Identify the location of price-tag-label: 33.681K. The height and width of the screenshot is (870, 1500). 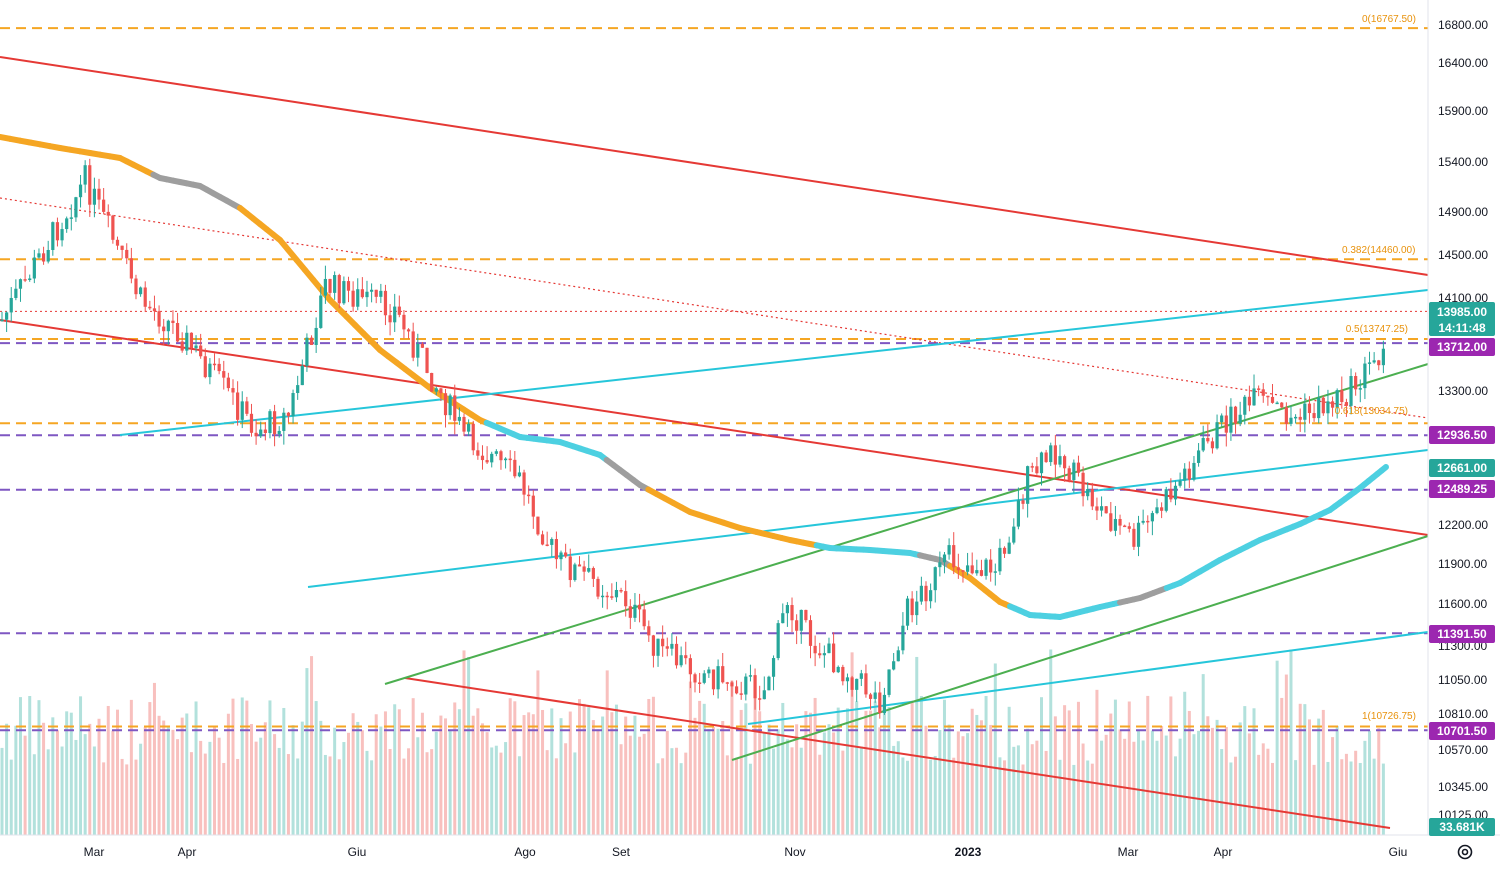
(1462, 827).